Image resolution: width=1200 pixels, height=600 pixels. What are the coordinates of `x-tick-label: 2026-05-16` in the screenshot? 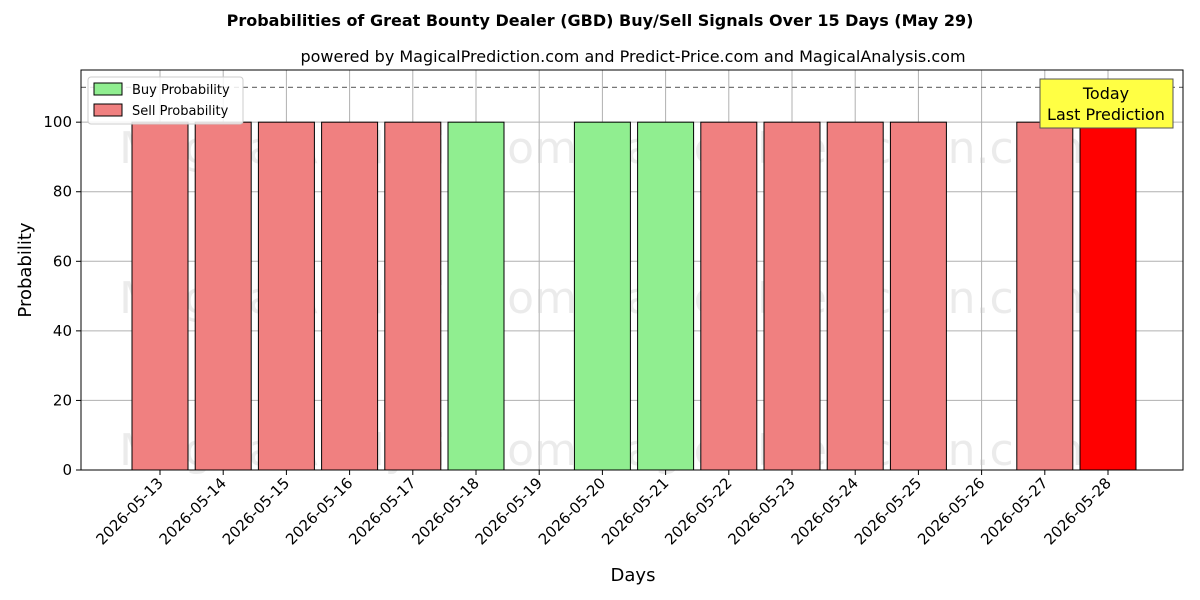 It's located at (319, 511).